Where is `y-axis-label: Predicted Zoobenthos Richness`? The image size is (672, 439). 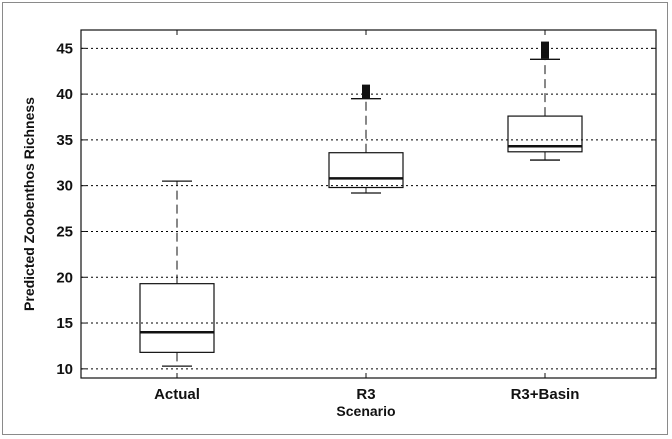 y-axis-label: Predicted Zoobenthos Richness is located at coordinates (29, 204).